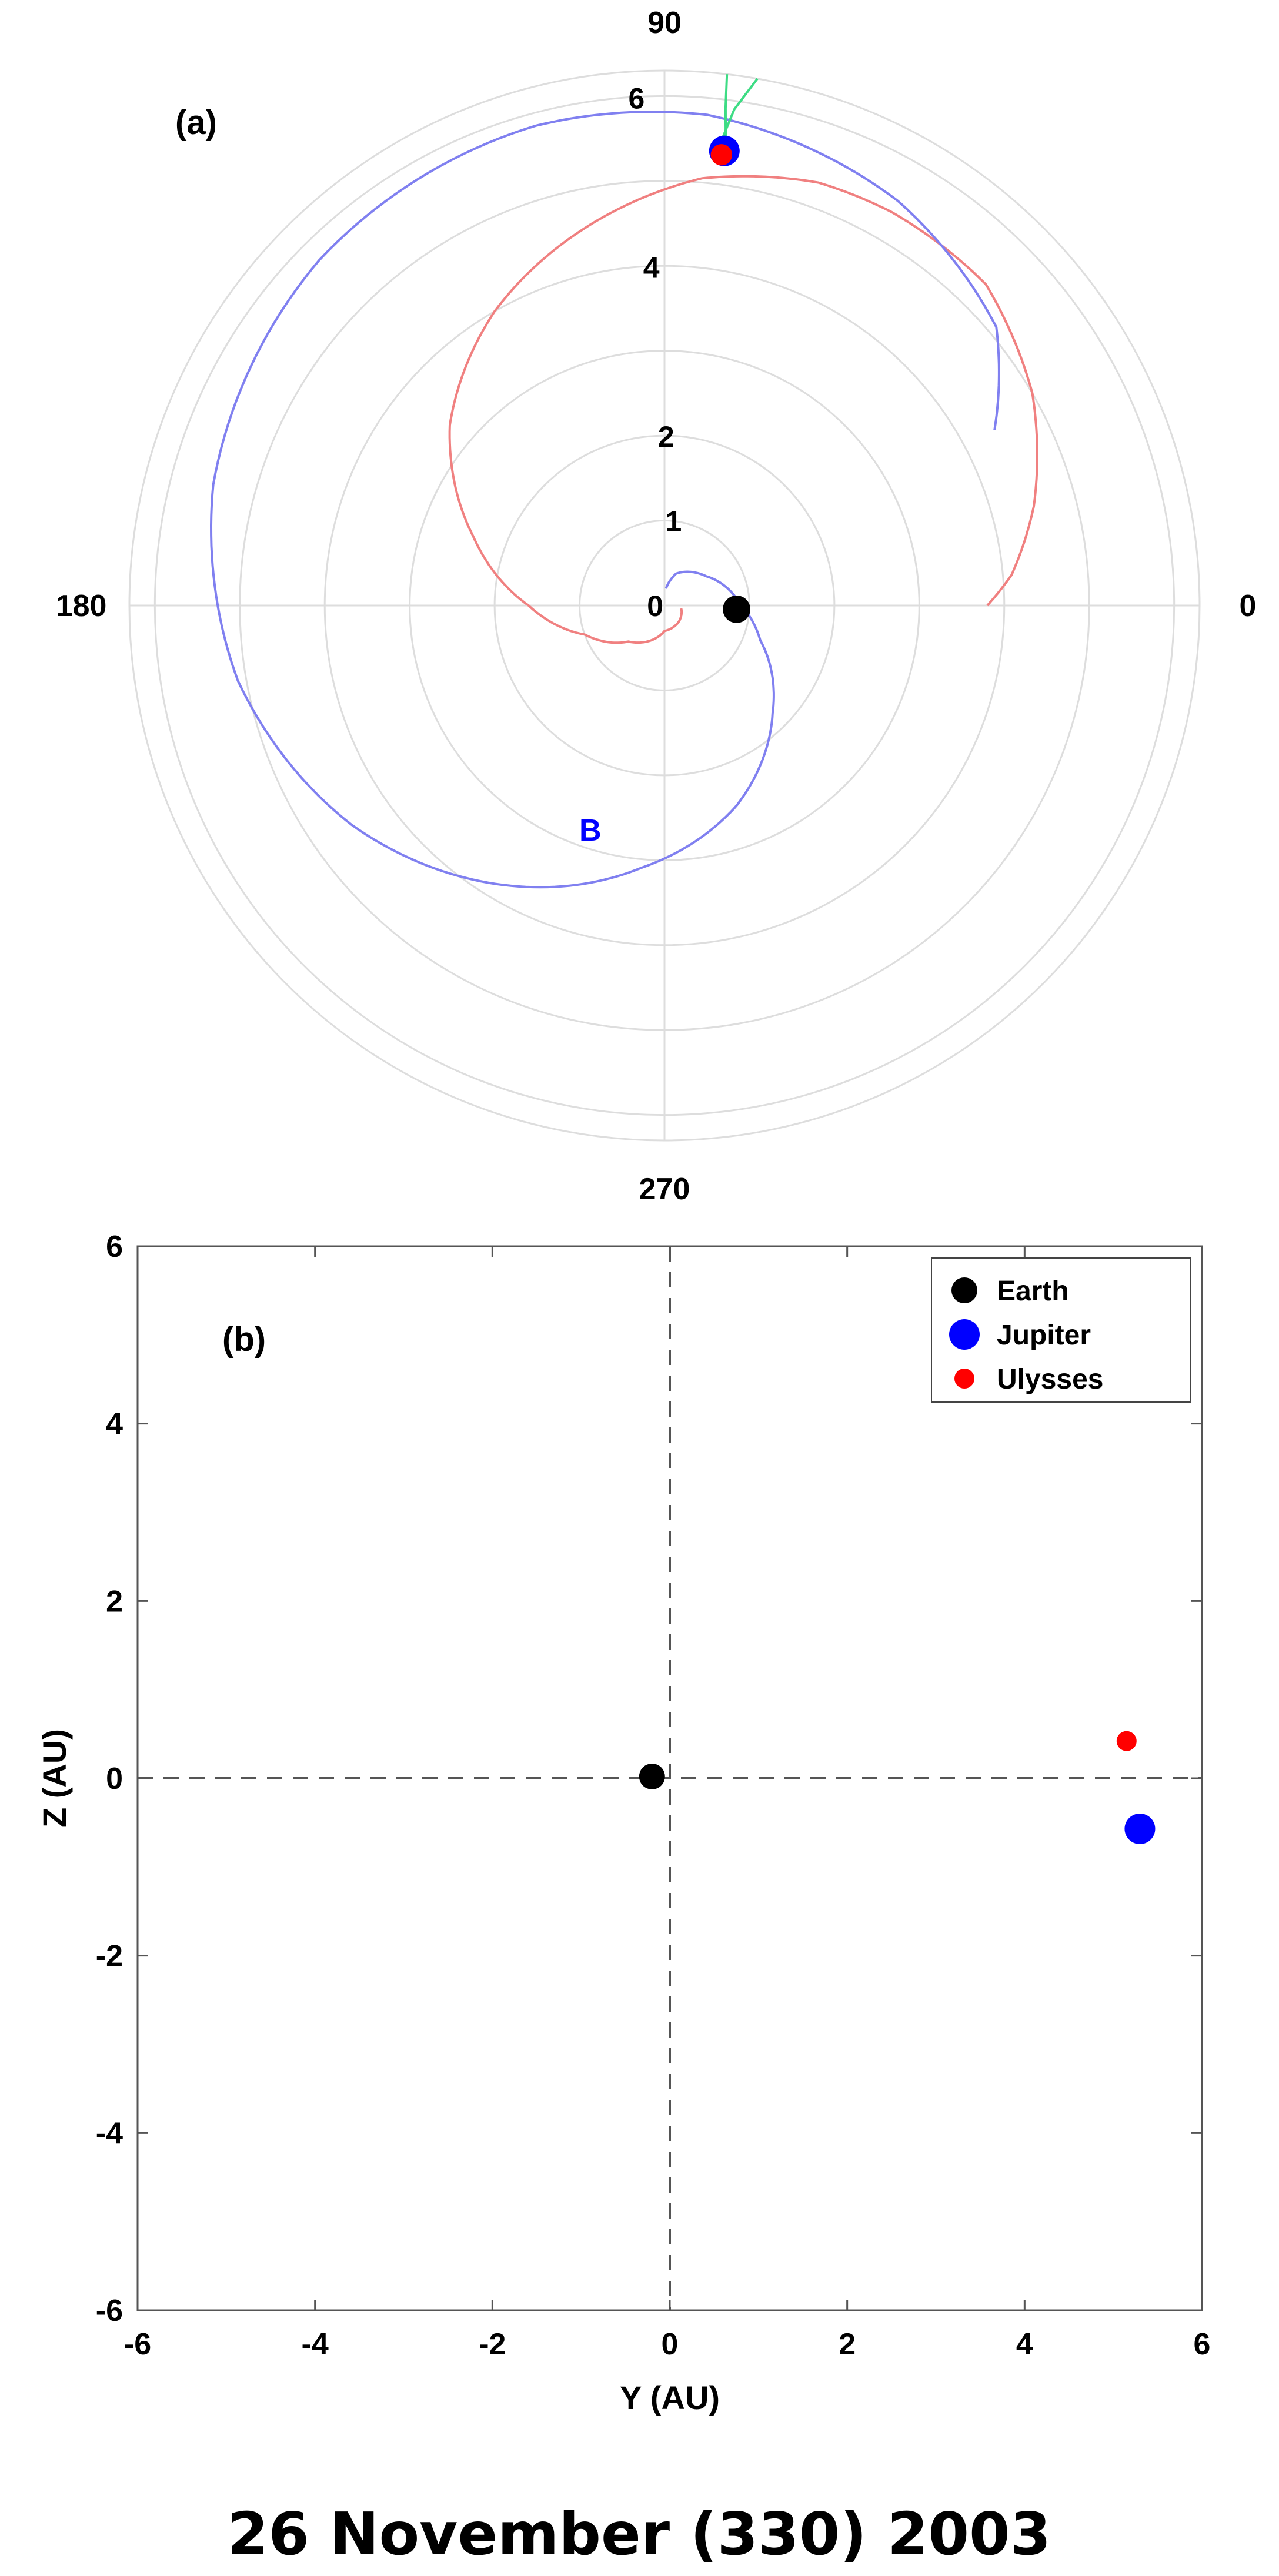  I want to click on legend-marker-ulysses, so click(964, 1379).